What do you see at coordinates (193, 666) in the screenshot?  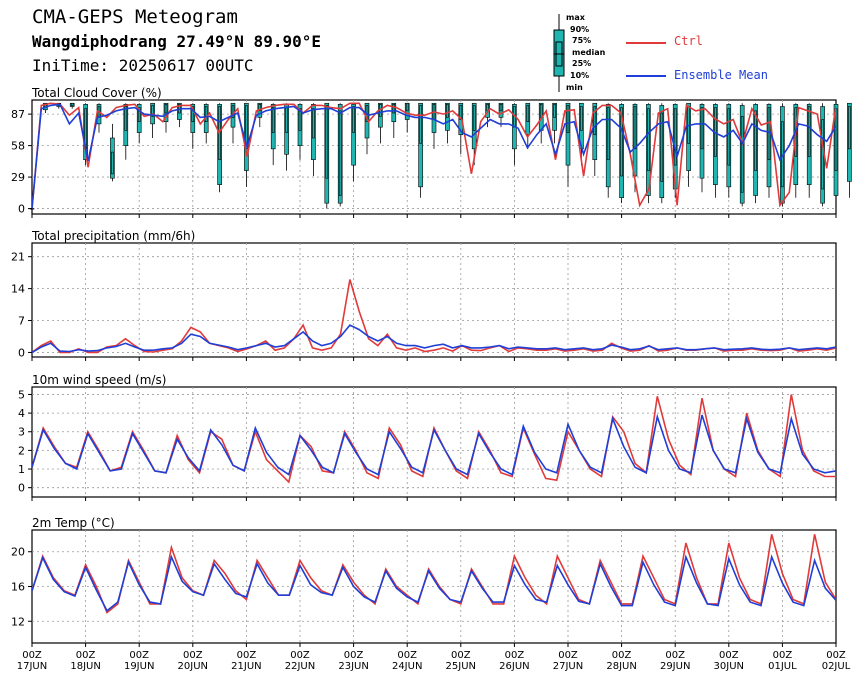 I see `x-tick-label-date: 20JUN` at bounding box center [193, 666].